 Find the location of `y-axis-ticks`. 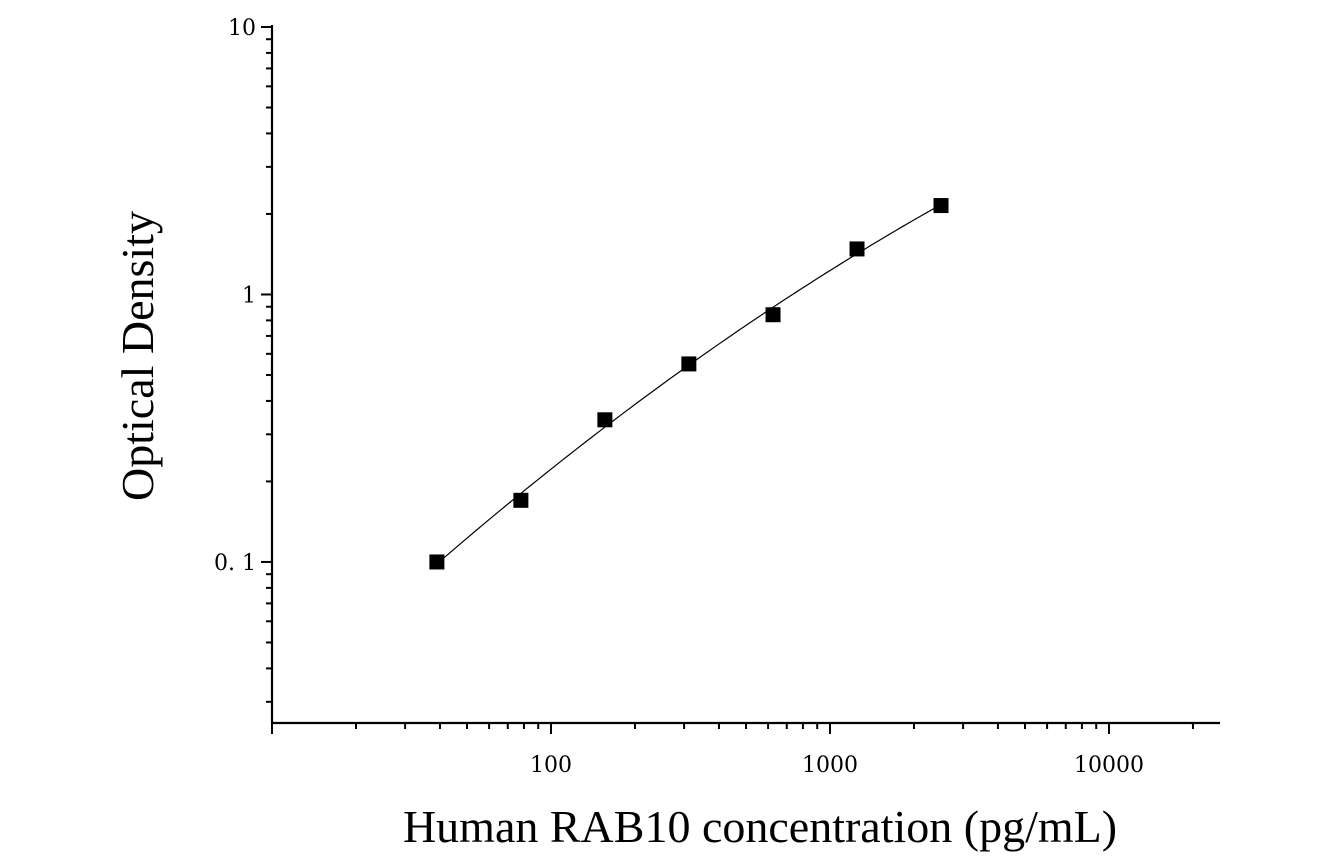

y-axis-ticks is located at coordinates (266, 364).